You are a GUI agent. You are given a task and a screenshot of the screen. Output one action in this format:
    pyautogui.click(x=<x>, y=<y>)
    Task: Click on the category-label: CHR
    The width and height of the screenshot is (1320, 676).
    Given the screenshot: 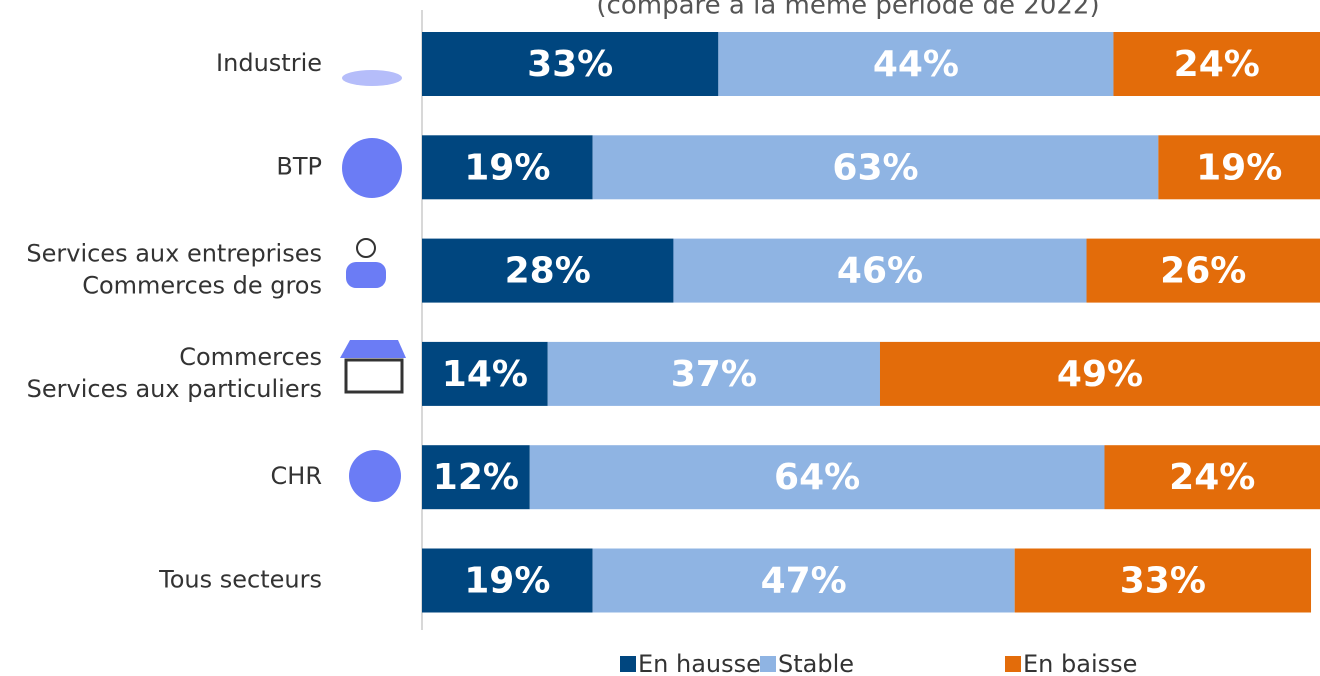 What is the action you would take?
    pyautogui.click(x=296, y=476)
    